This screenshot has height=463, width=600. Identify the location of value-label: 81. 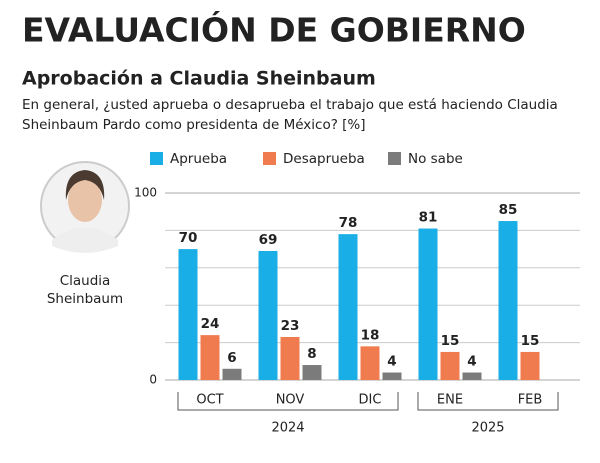
(428, 218).